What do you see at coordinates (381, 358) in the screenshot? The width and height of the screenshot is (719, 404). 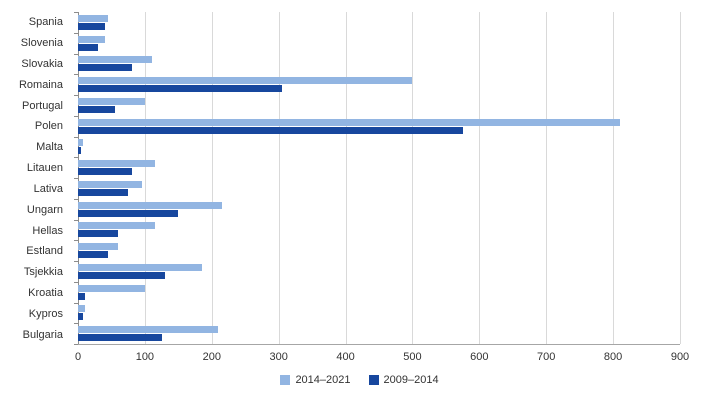 I see `x-axis: 0 100 200 300 400 500 600 700 800 900` at bounding box center [381, 358].